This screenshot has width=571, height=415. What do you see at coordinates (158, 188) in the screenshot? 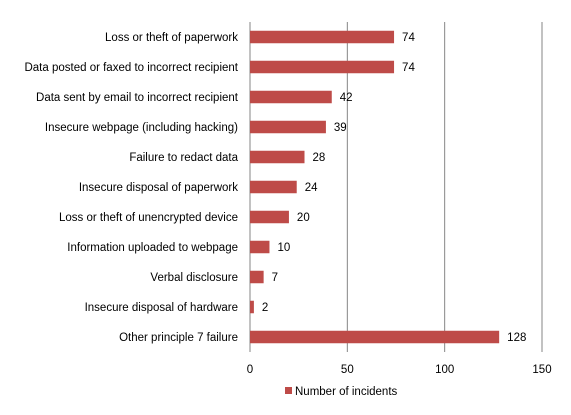
I see `category-label: Insecure disposal of paperwork` at bounding box center [158, 188].